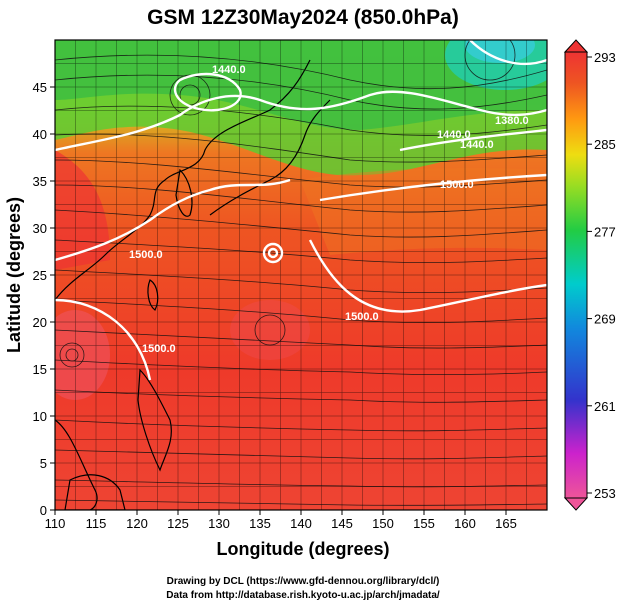 This screenshot has height=605, width=619. Describe the element at coordinates (301, 523) in the screenshot. I see `x-tick-label: 140` at that location.